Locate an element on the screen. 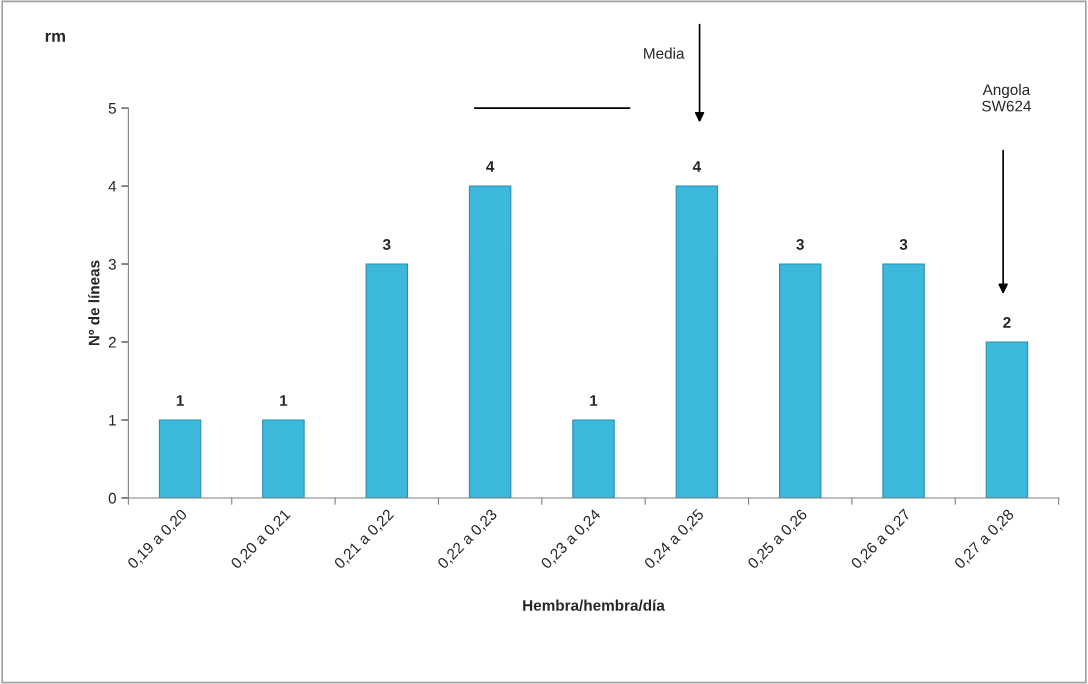 This screenshot has width=1088, height=684. data-label: 2 is located at coordinates (1007, 322).